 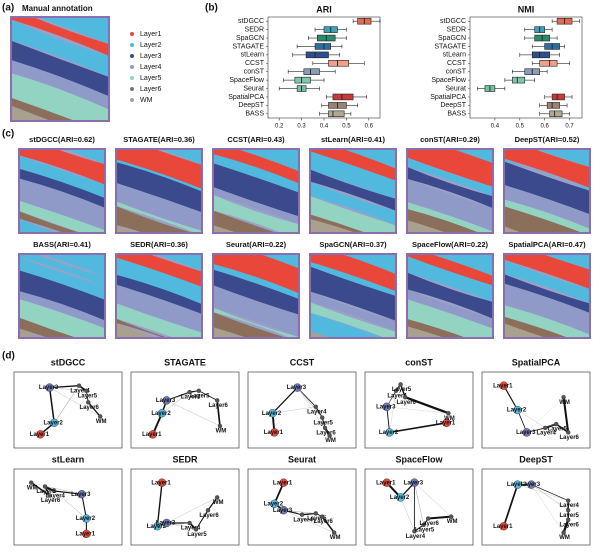 I want to click on network-title: DeepST, so click(x=536, y=459).